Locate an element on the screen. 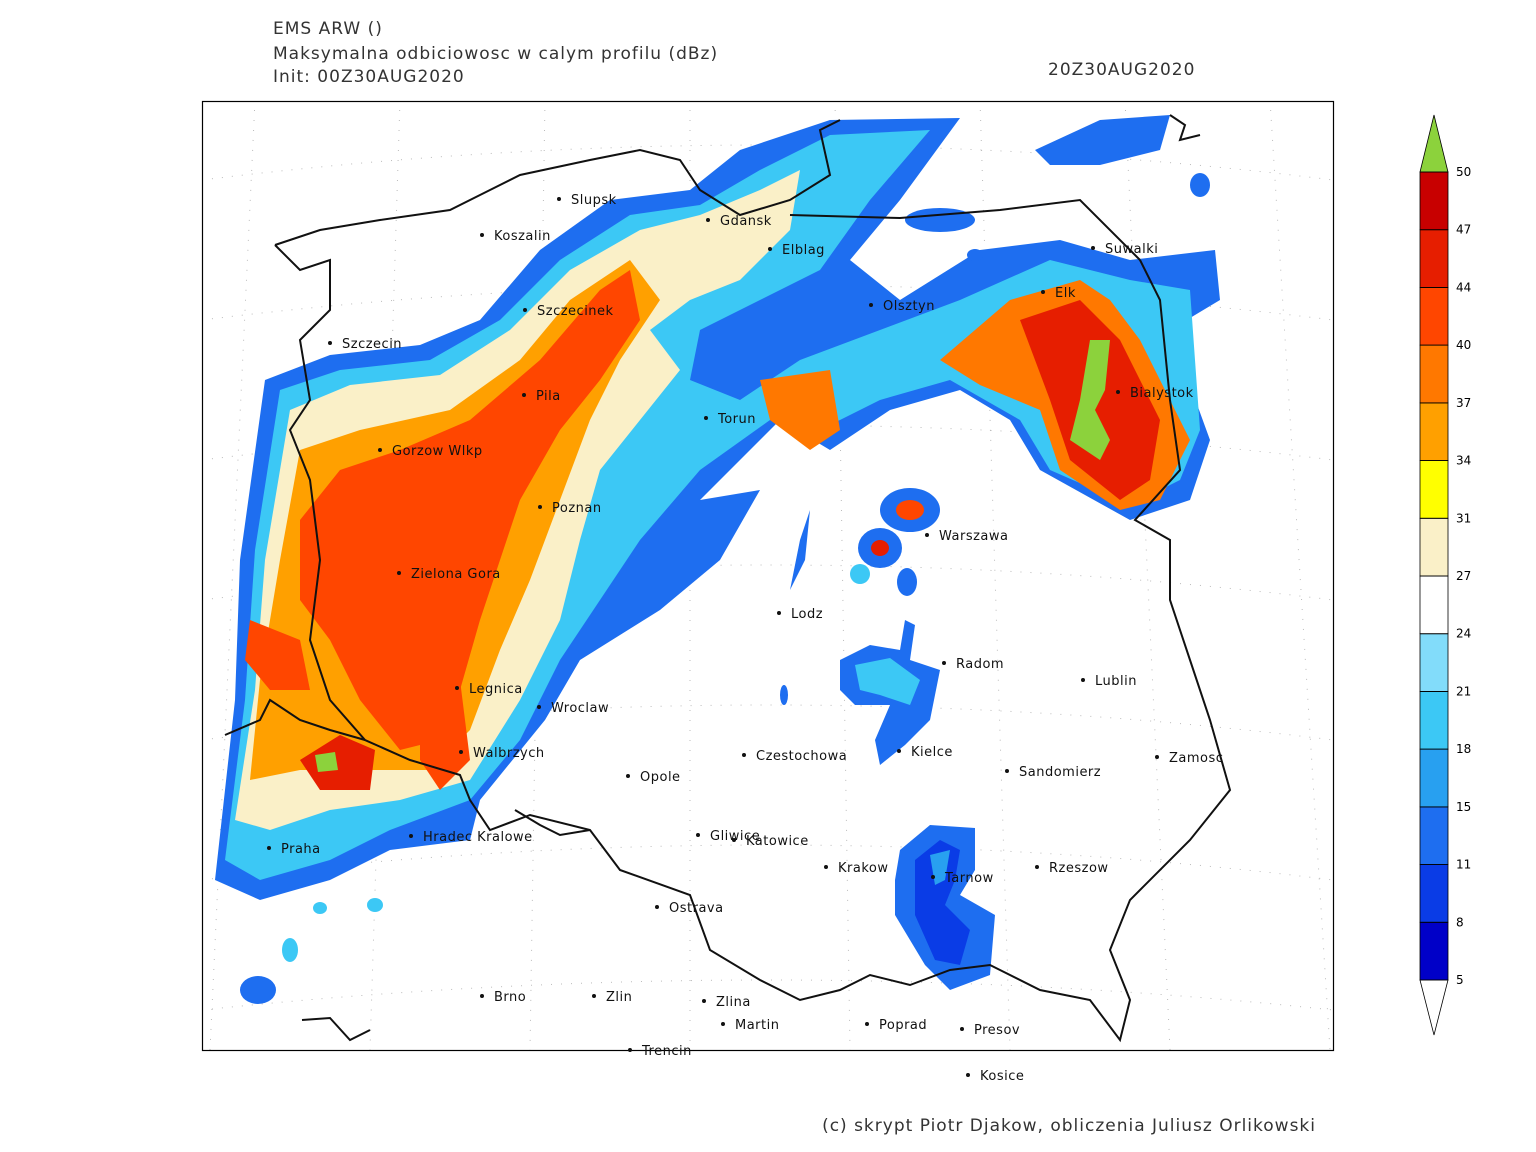 The width and height of the screenshot is (1536, 1152). city-label: Hradec Kralowe is located at coordinates (478, 837).